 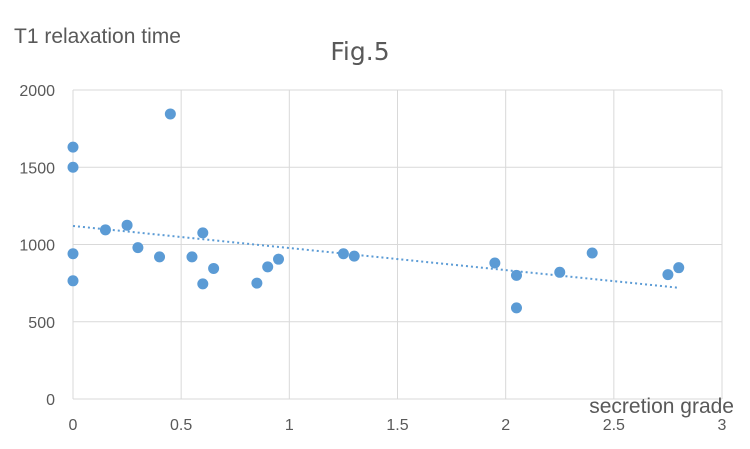 I want to click on x-tick-label: 0, so click(x=73, y=425).